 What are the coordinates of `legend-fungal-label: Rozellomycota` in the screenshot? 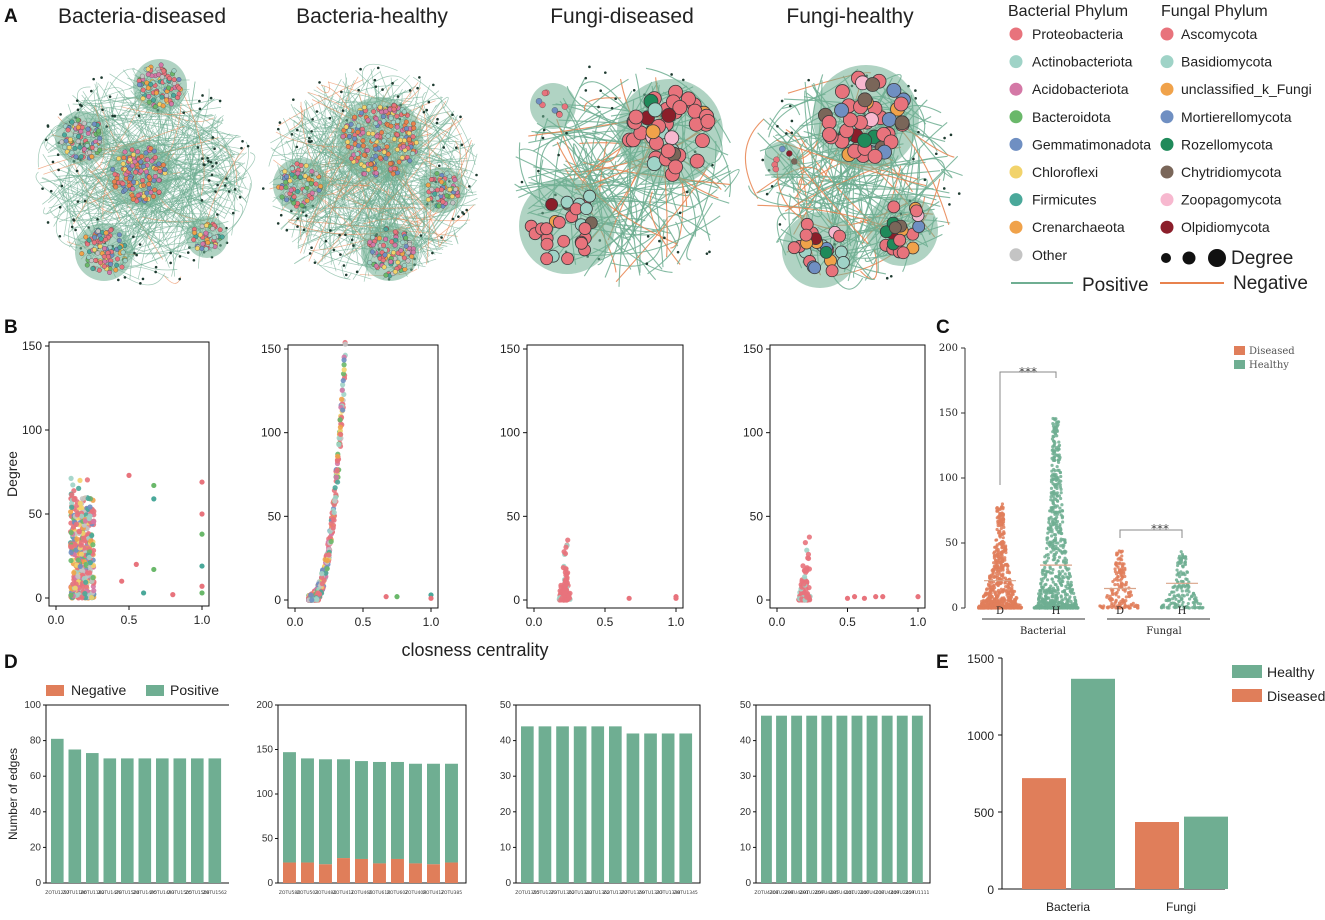 It's located at (1227, 144).